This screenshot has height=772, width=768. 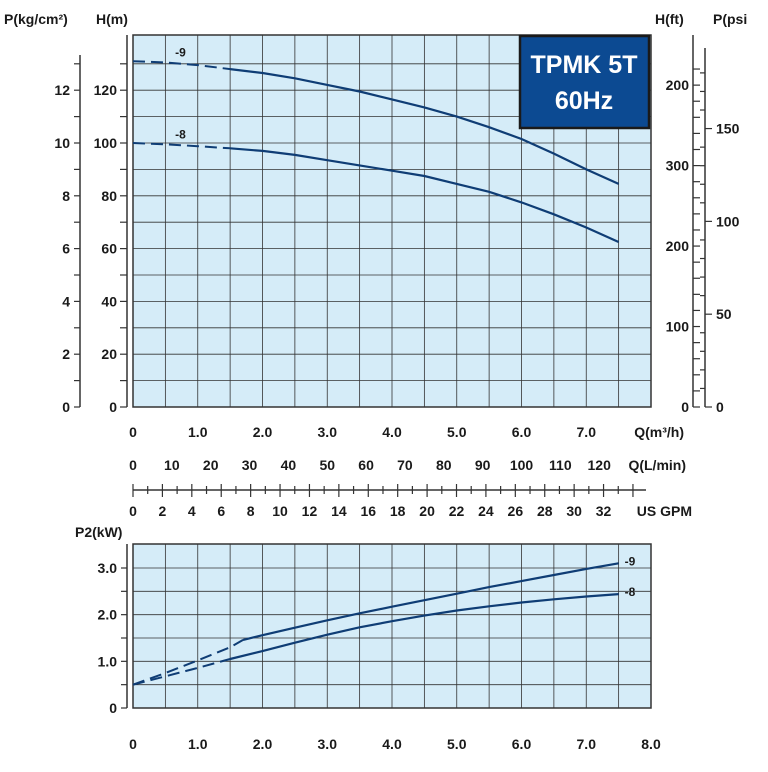 I want to click on gpm-tick-label: 28, so click(x=545, y=511).